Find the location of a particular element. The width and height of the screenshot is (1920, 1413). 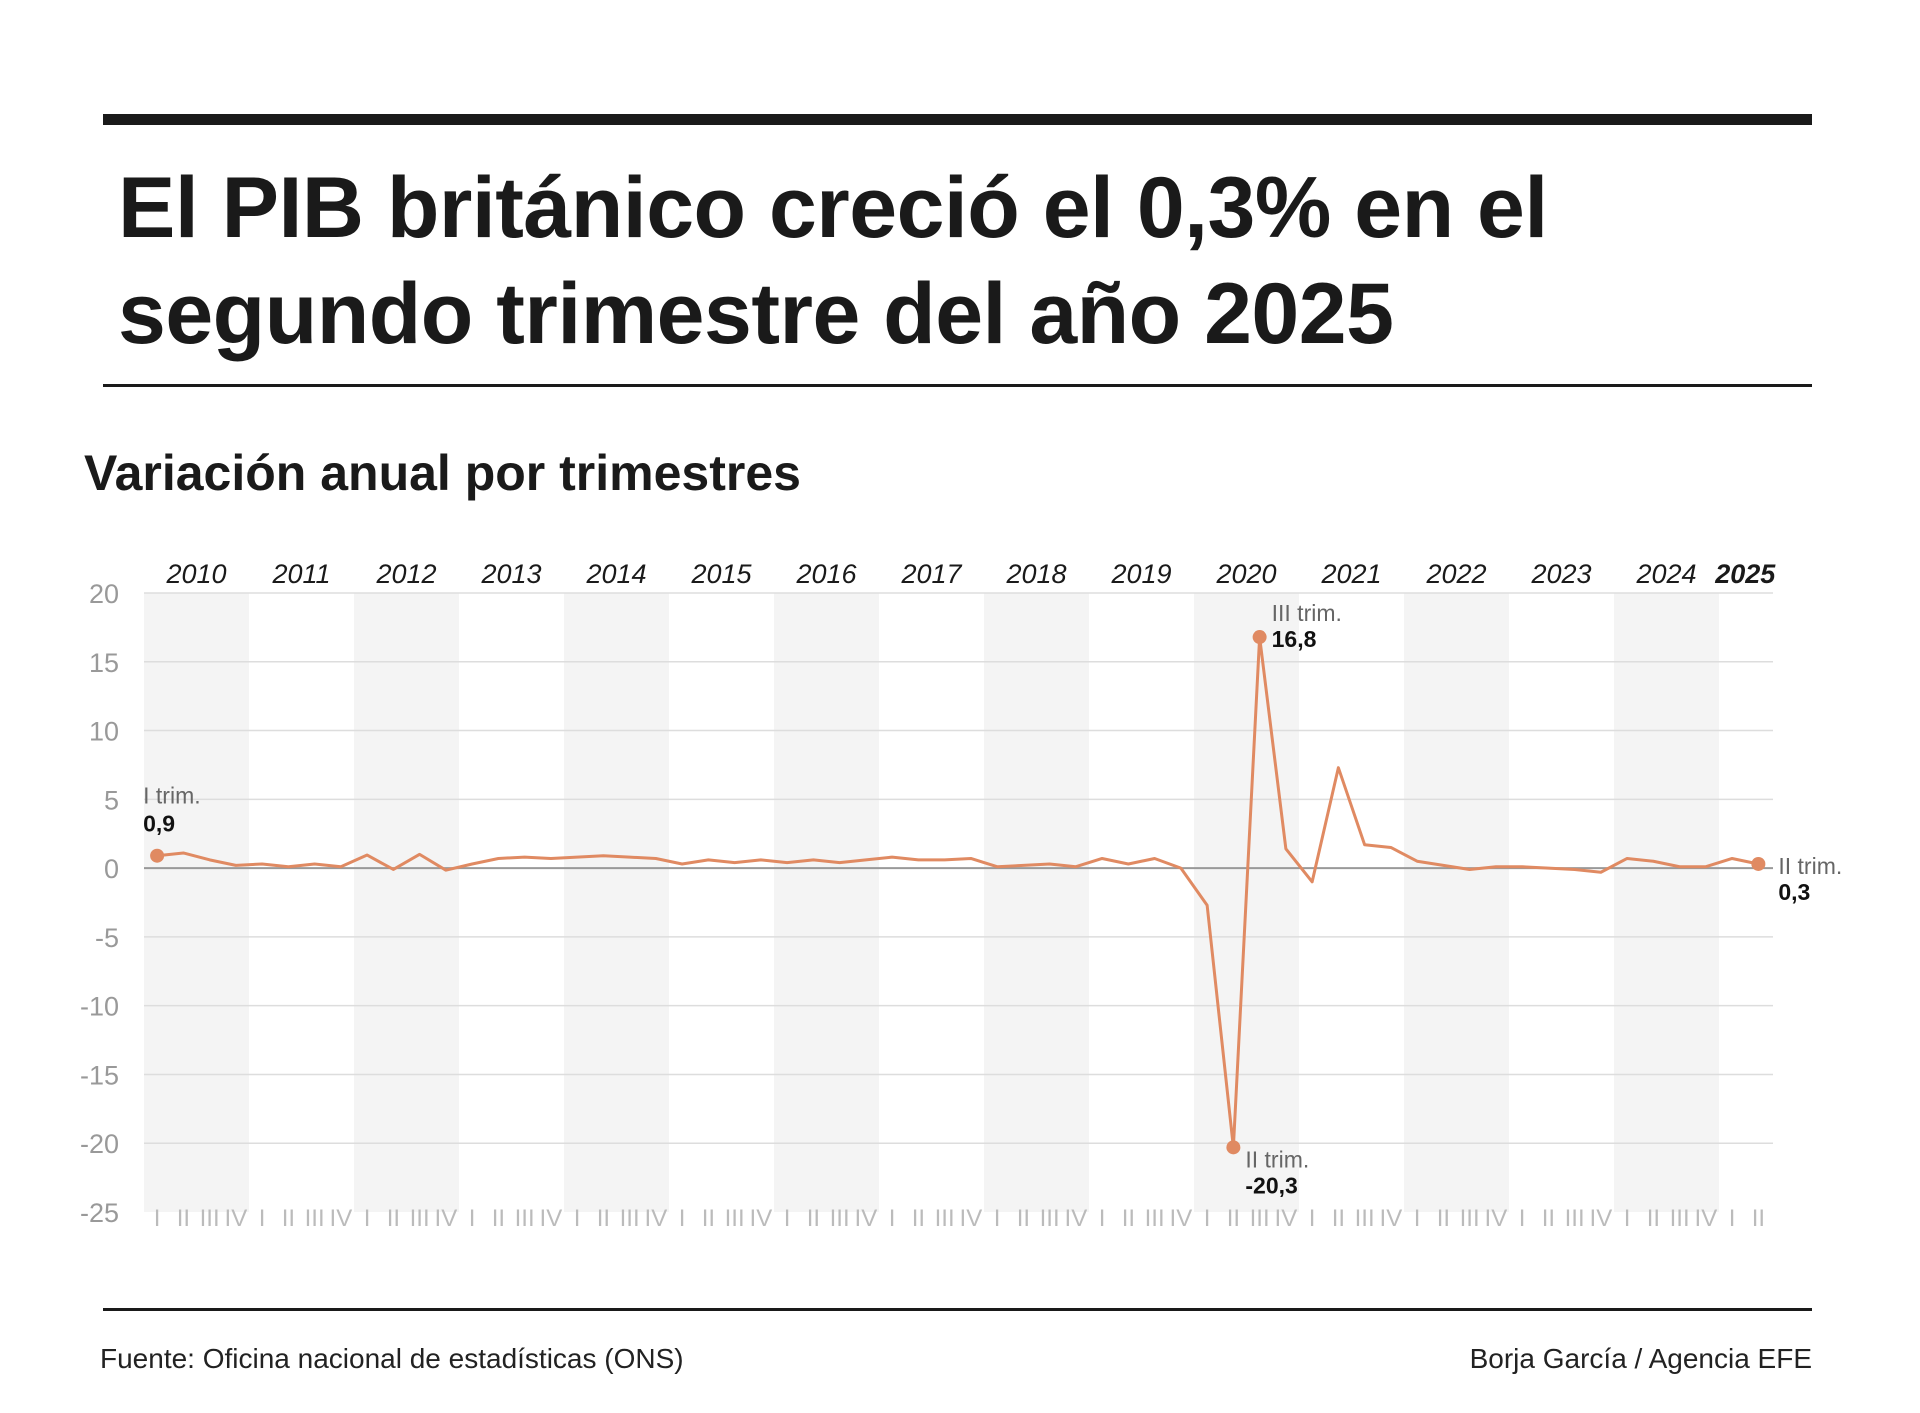

y-tick-label: -15 is located at coordinates (99, 1075).